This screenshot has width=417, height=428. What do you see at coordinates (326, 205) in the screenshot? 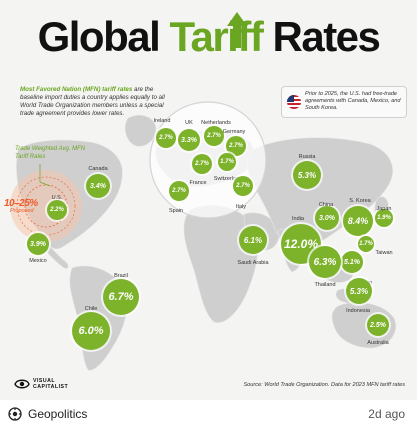
I see `label-china: China` at bounding box center [326, 205].